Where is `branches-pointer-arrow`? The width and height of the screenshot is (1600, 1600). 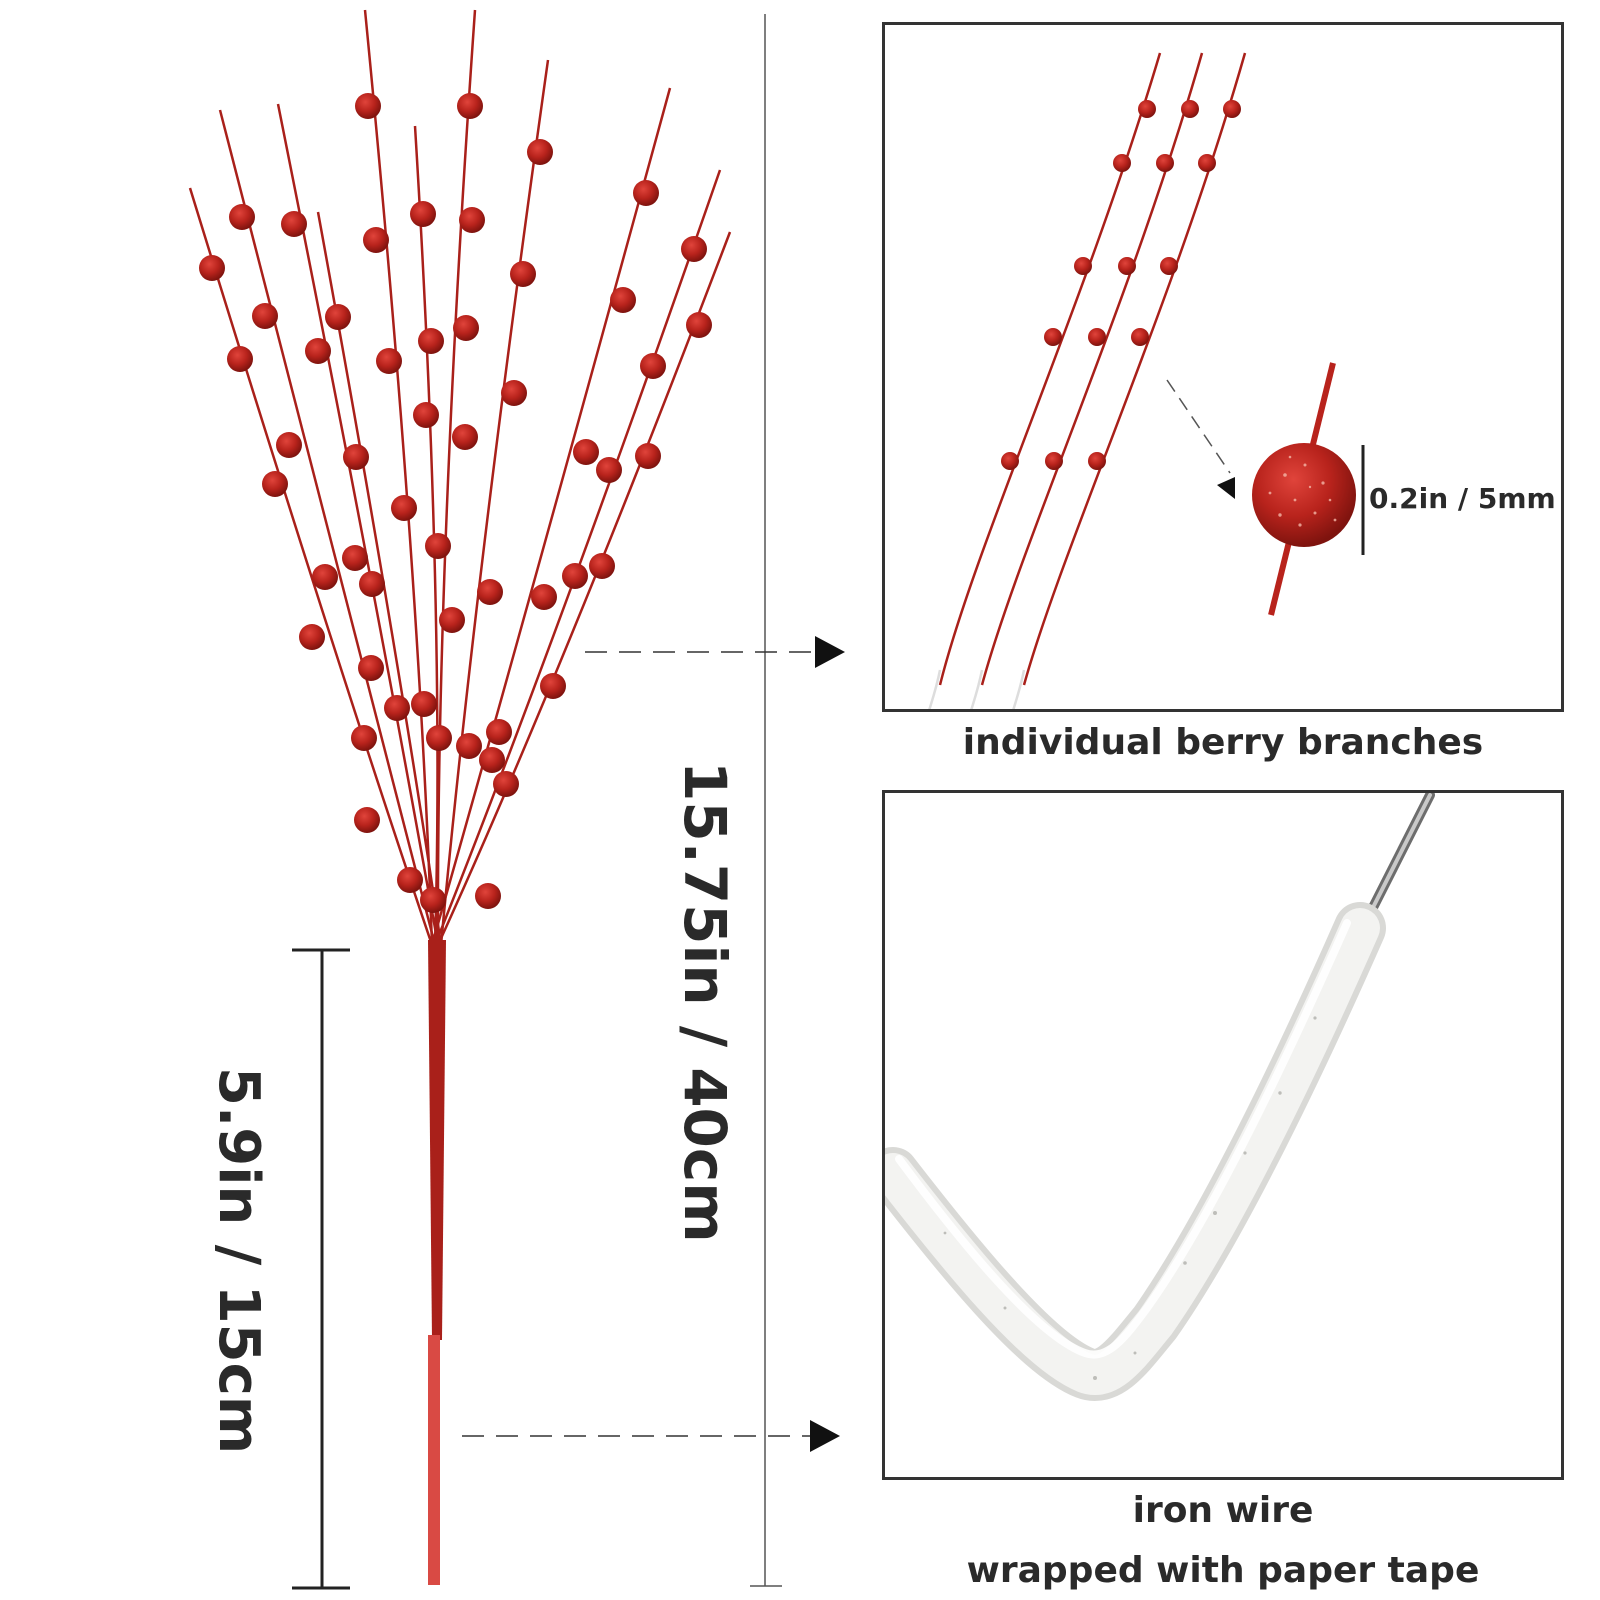 branches-pointer-arrow is located at coordinates (830, 652).